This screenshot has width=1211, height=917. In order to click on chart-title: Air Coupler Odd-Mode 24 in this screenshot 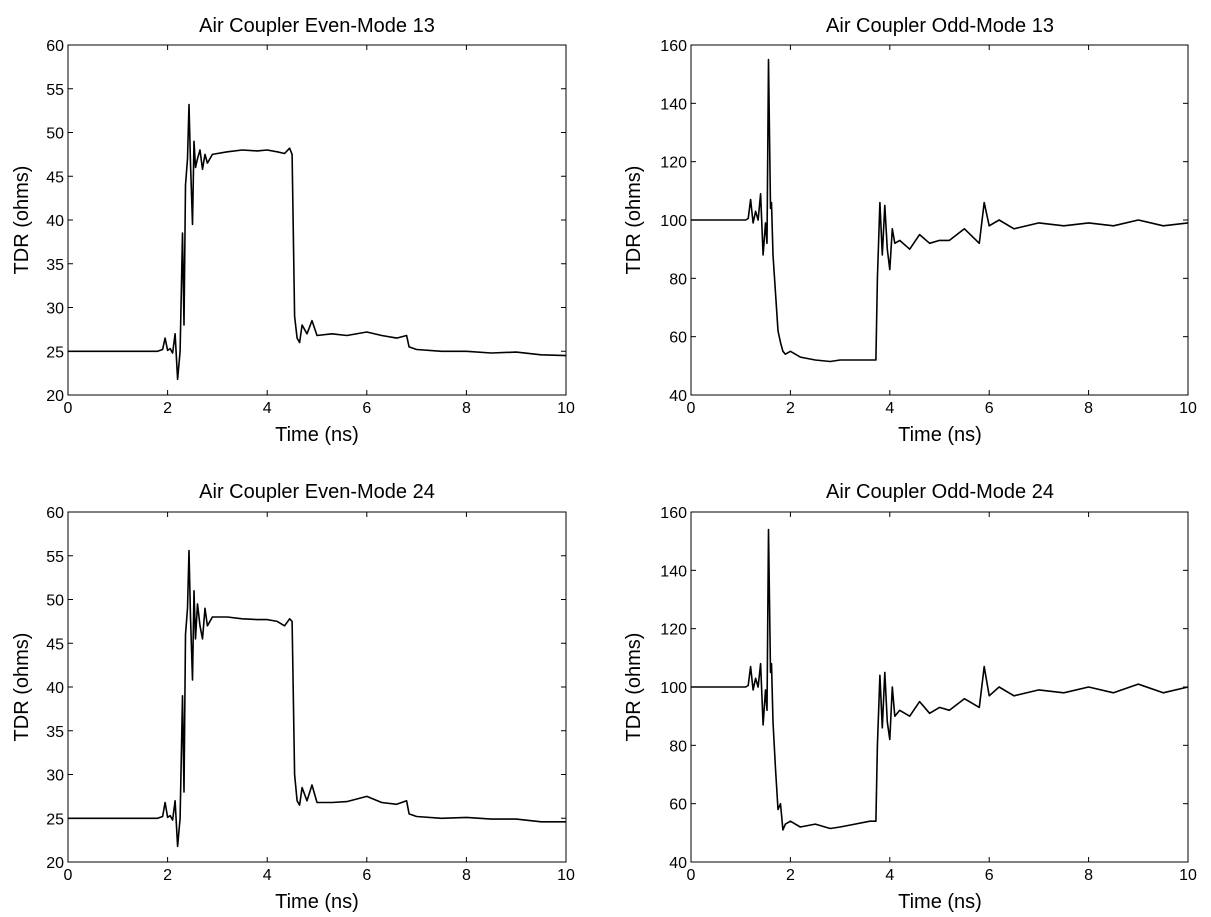, I will do `click(940, 492)`.